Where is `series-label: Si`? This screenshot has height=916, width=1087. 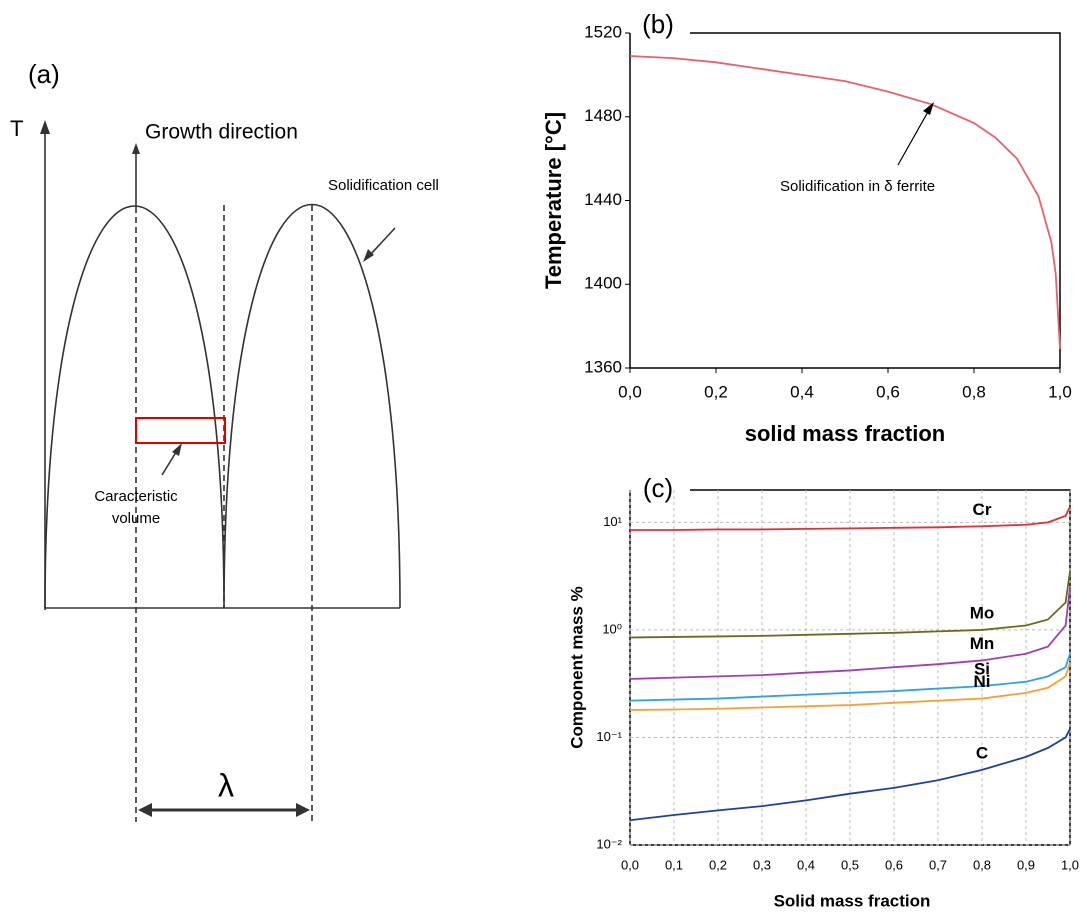 series-label: Si is located at coordinates (982, 669).